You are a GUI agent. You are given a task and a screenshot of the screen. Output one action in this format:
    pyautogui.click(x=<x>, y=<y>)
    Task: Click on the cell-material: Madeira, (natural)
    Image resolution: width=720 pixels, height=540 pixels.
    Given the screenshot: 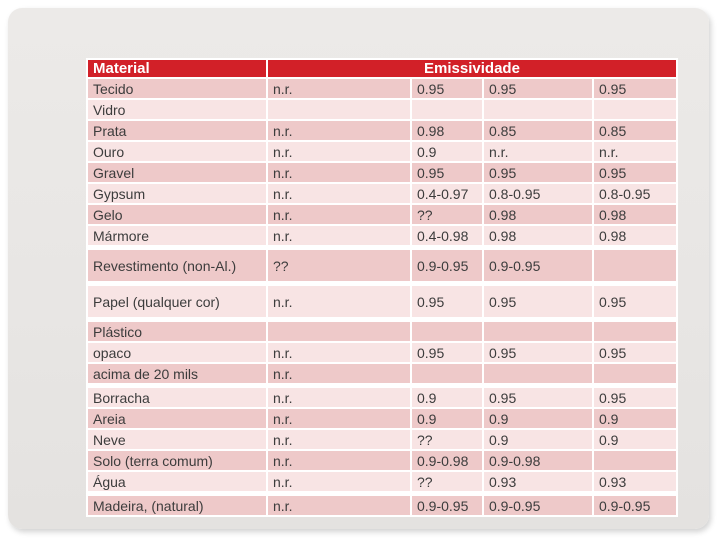 What is the action you would take?
    pyautogui.click(x=177, y=505)
    